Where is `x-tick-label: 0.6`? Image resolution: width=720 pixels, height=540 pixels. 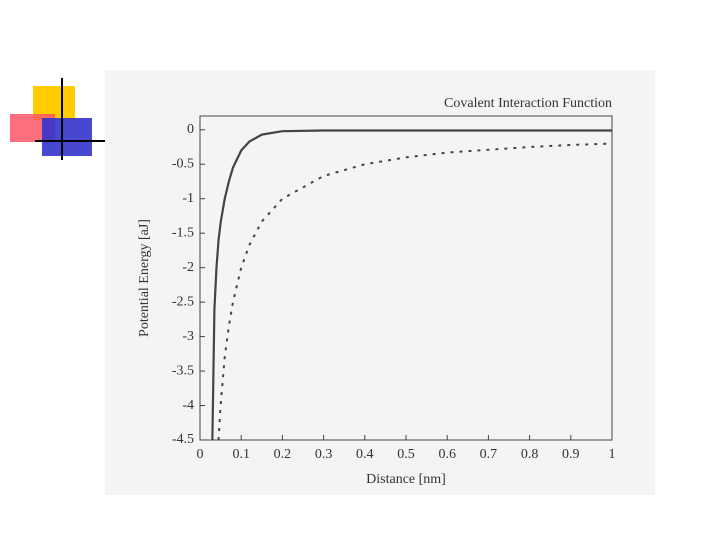
x-tick-label: 0.6 is located at coordinates (447, 454).